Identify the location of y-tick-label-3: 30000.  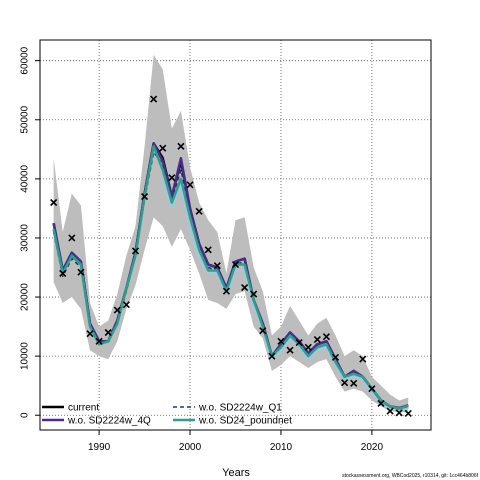
(25, 238).